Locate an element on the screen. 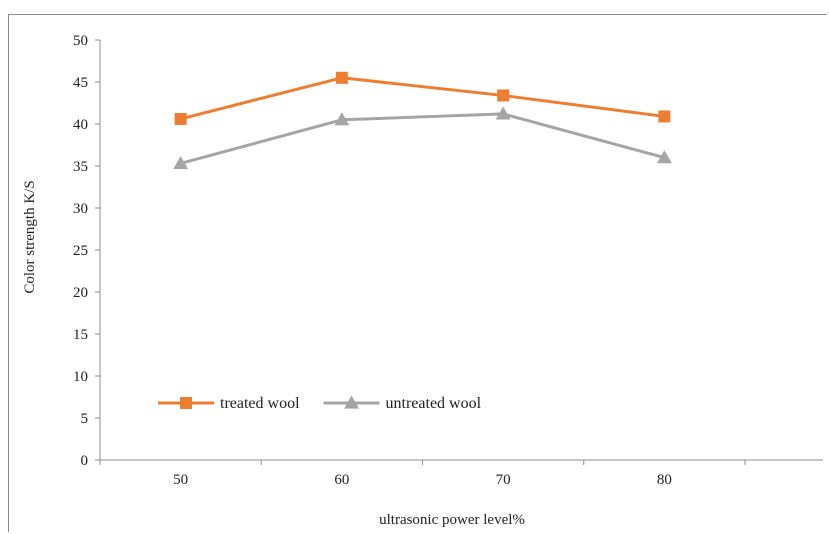 The image size is (829, 534). y-tick-label: 40 is located at coordinates (80, 125).